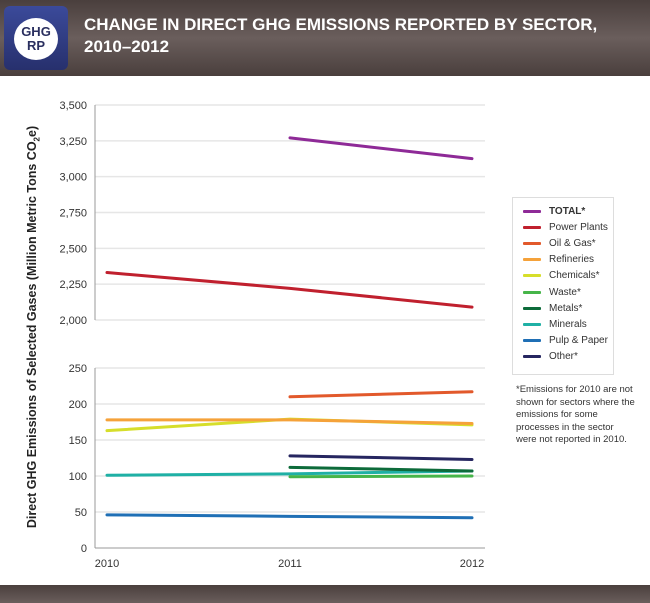 This screenshot has height=603, width=650. Describe the element at coordinates (325, 594) in the screenshot. I see `footer-bar` at that location.